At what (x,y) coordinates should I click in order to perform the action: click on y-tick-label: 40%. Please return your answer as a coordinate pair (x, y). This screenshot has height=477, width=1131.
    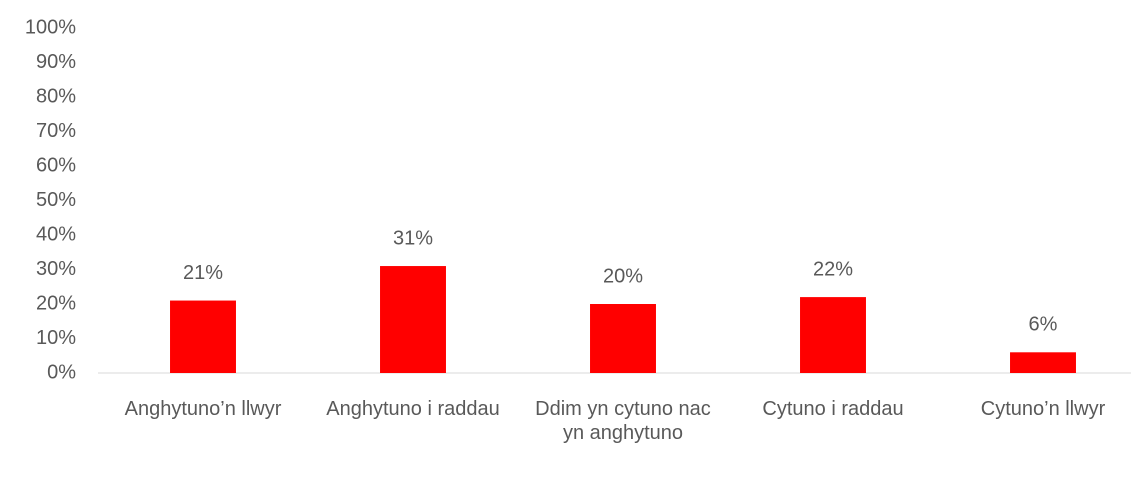
    Looking at the image, I should click on (56, 234).